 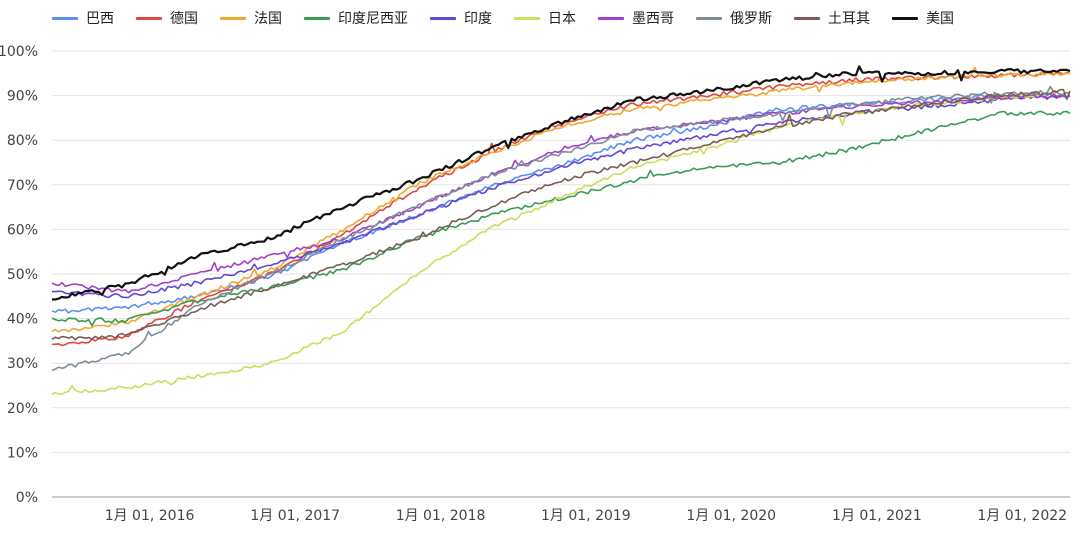 What do you see at coordinates (849, 19) in the screenshot?
I see `legend-label: 土耳其` at bounding box center [849, 19].